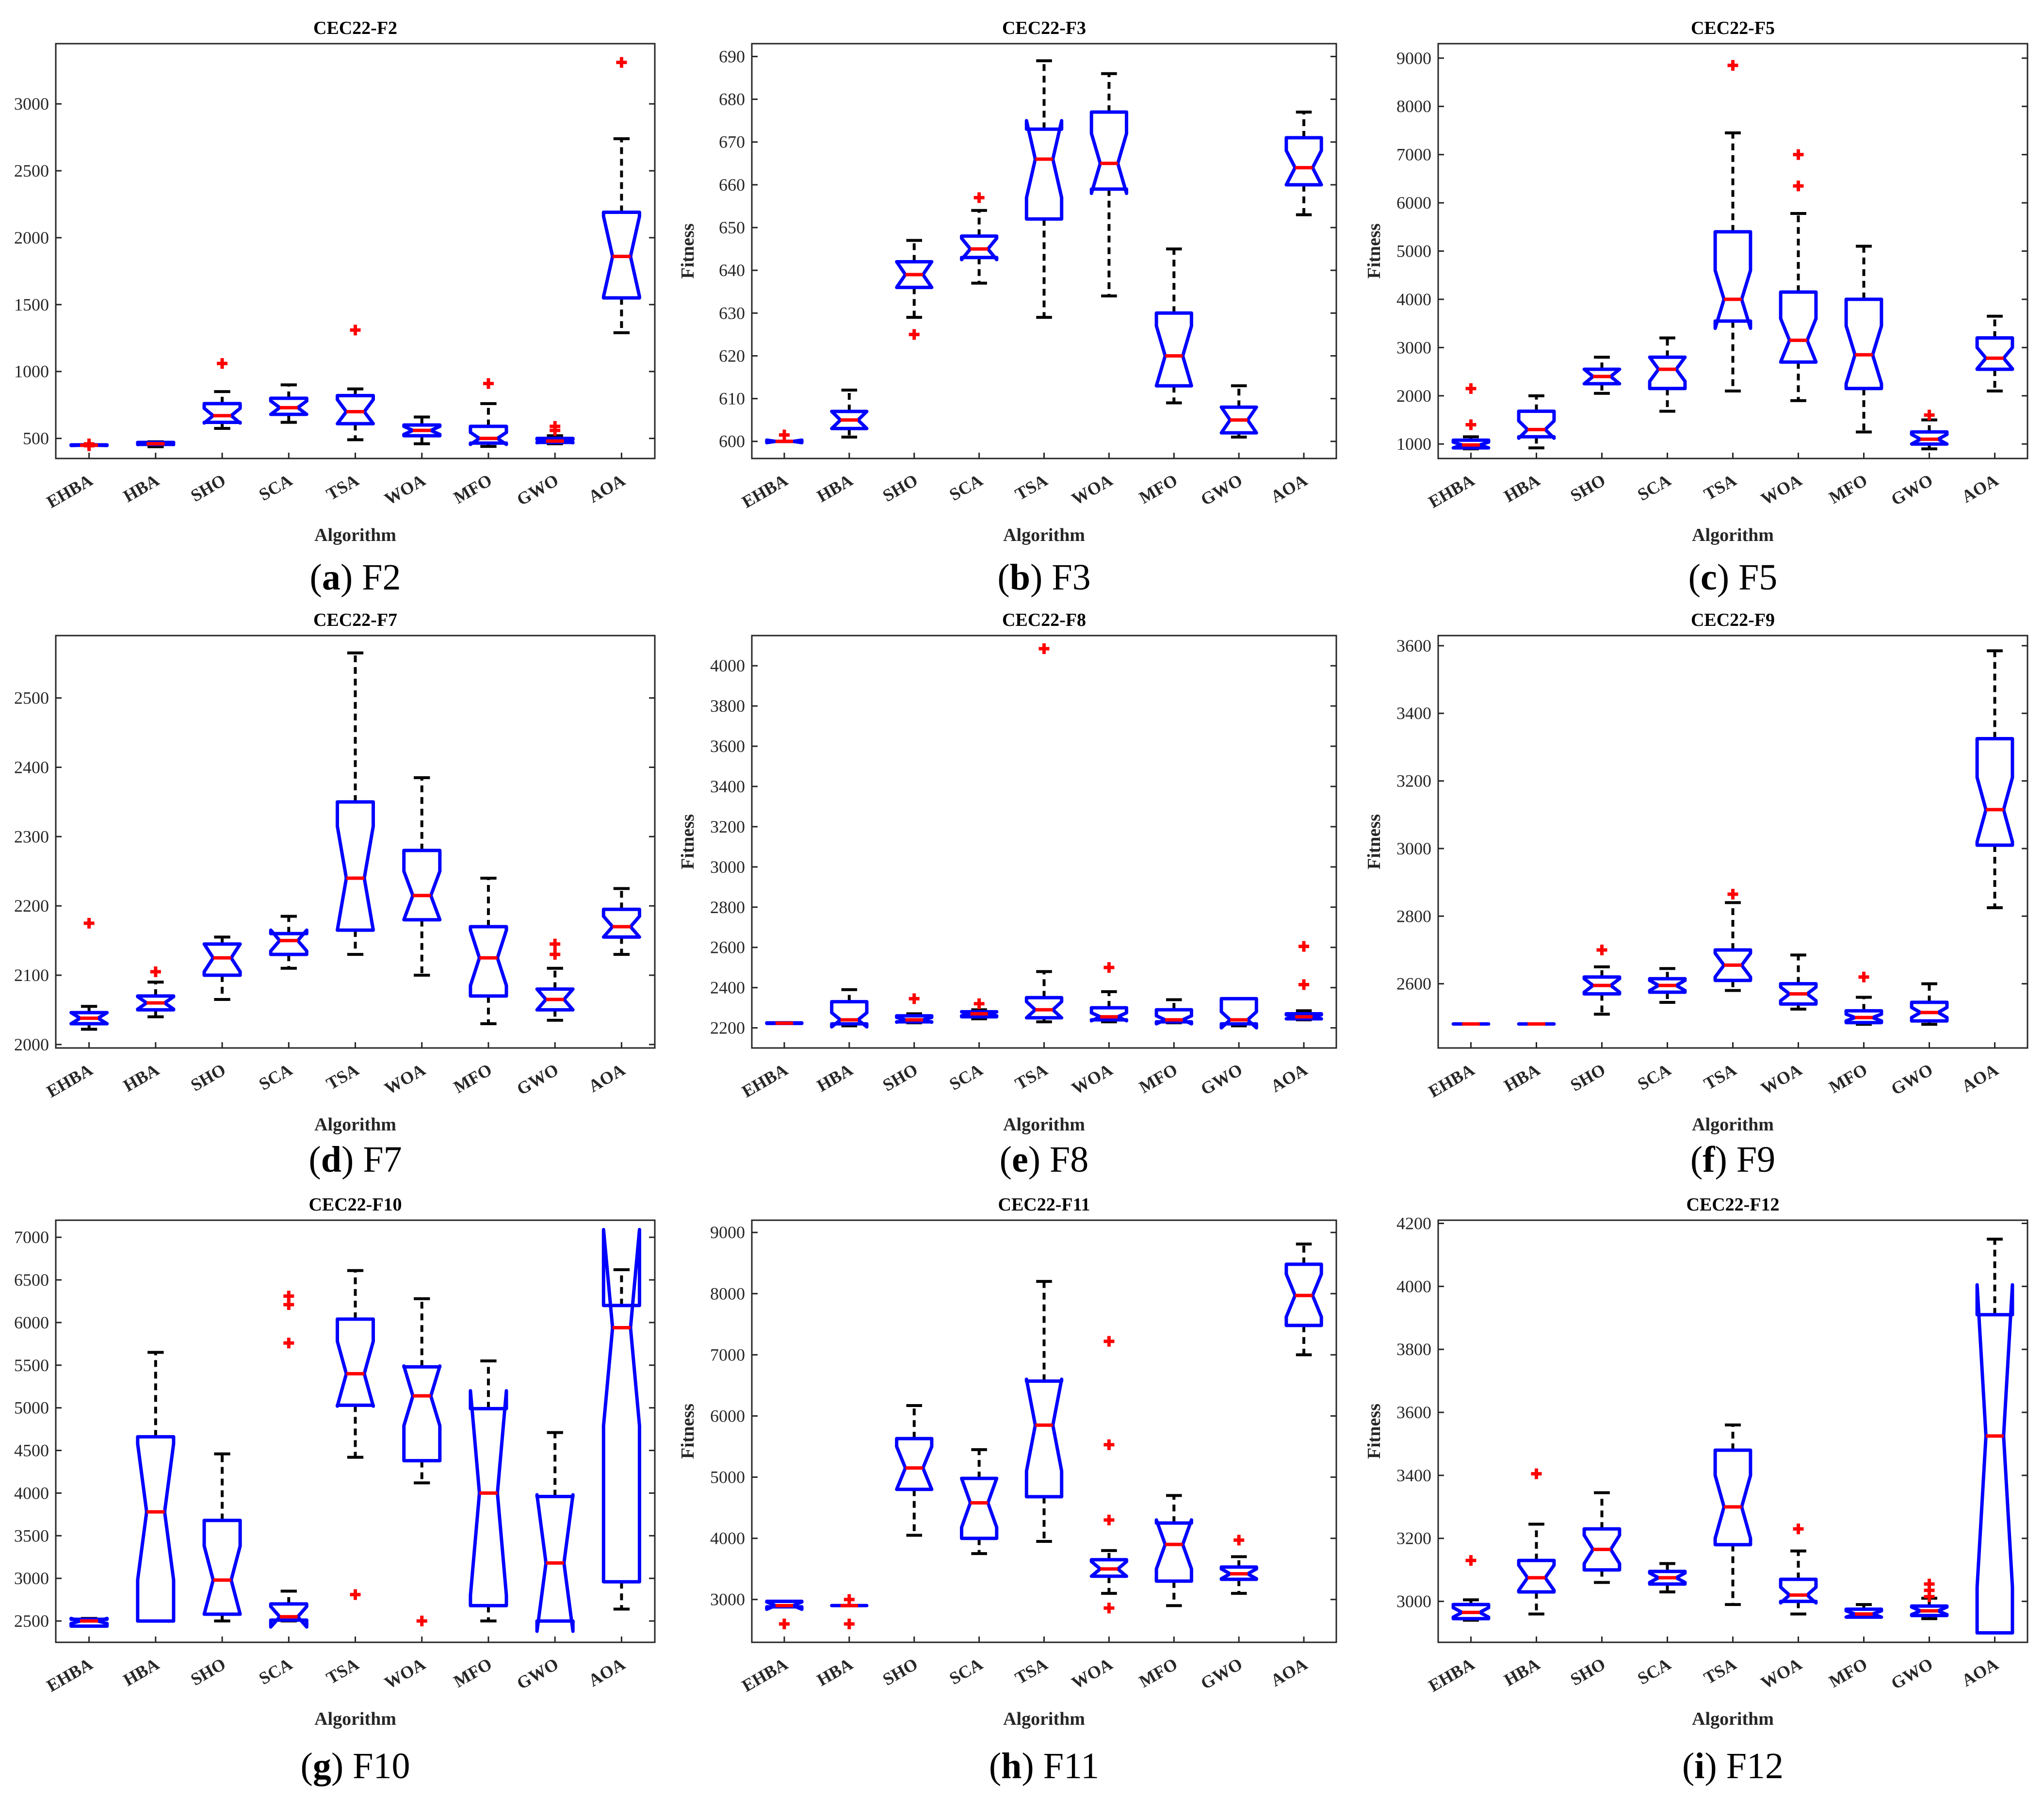 This screenshot has width=2044, height=1800. What do you see at coordinates (1069, 1159) in the screenshot?
I see `caption-function: F8` at bounding box center [1069, 1159].